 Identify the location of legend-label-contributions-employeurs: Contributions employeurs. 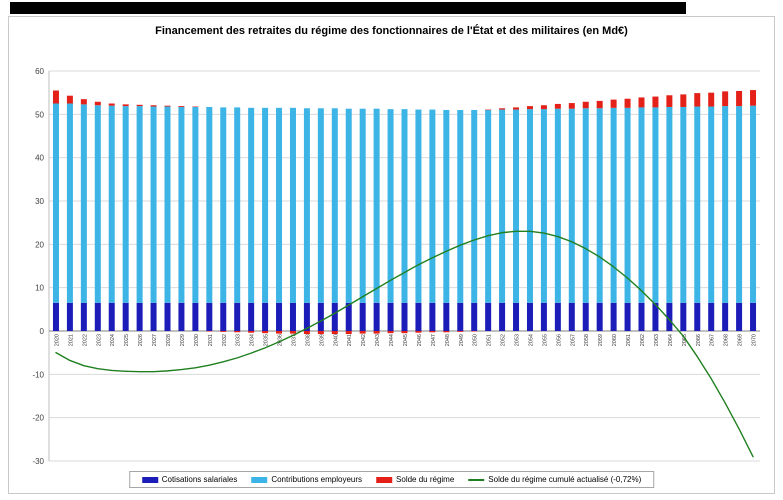
(317, 479).